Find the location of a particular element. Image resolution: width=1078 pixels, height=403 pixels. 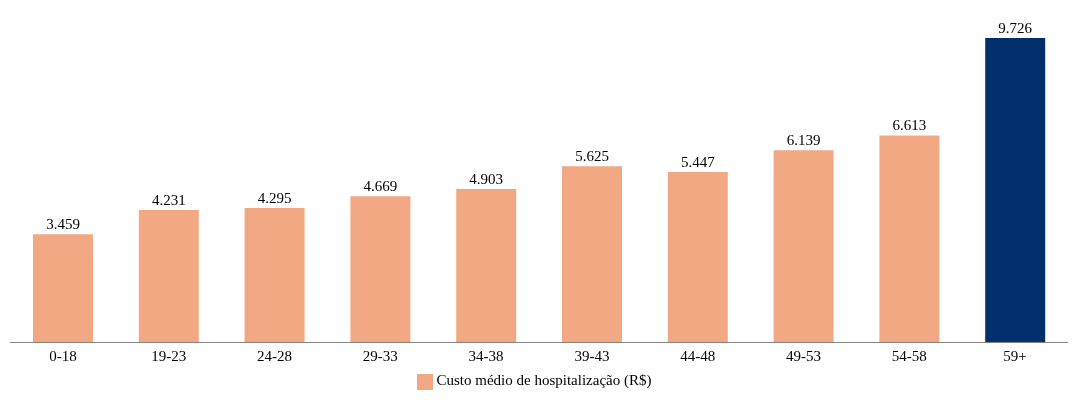

data-label: 5.447 is located at coordinates (698, 161).